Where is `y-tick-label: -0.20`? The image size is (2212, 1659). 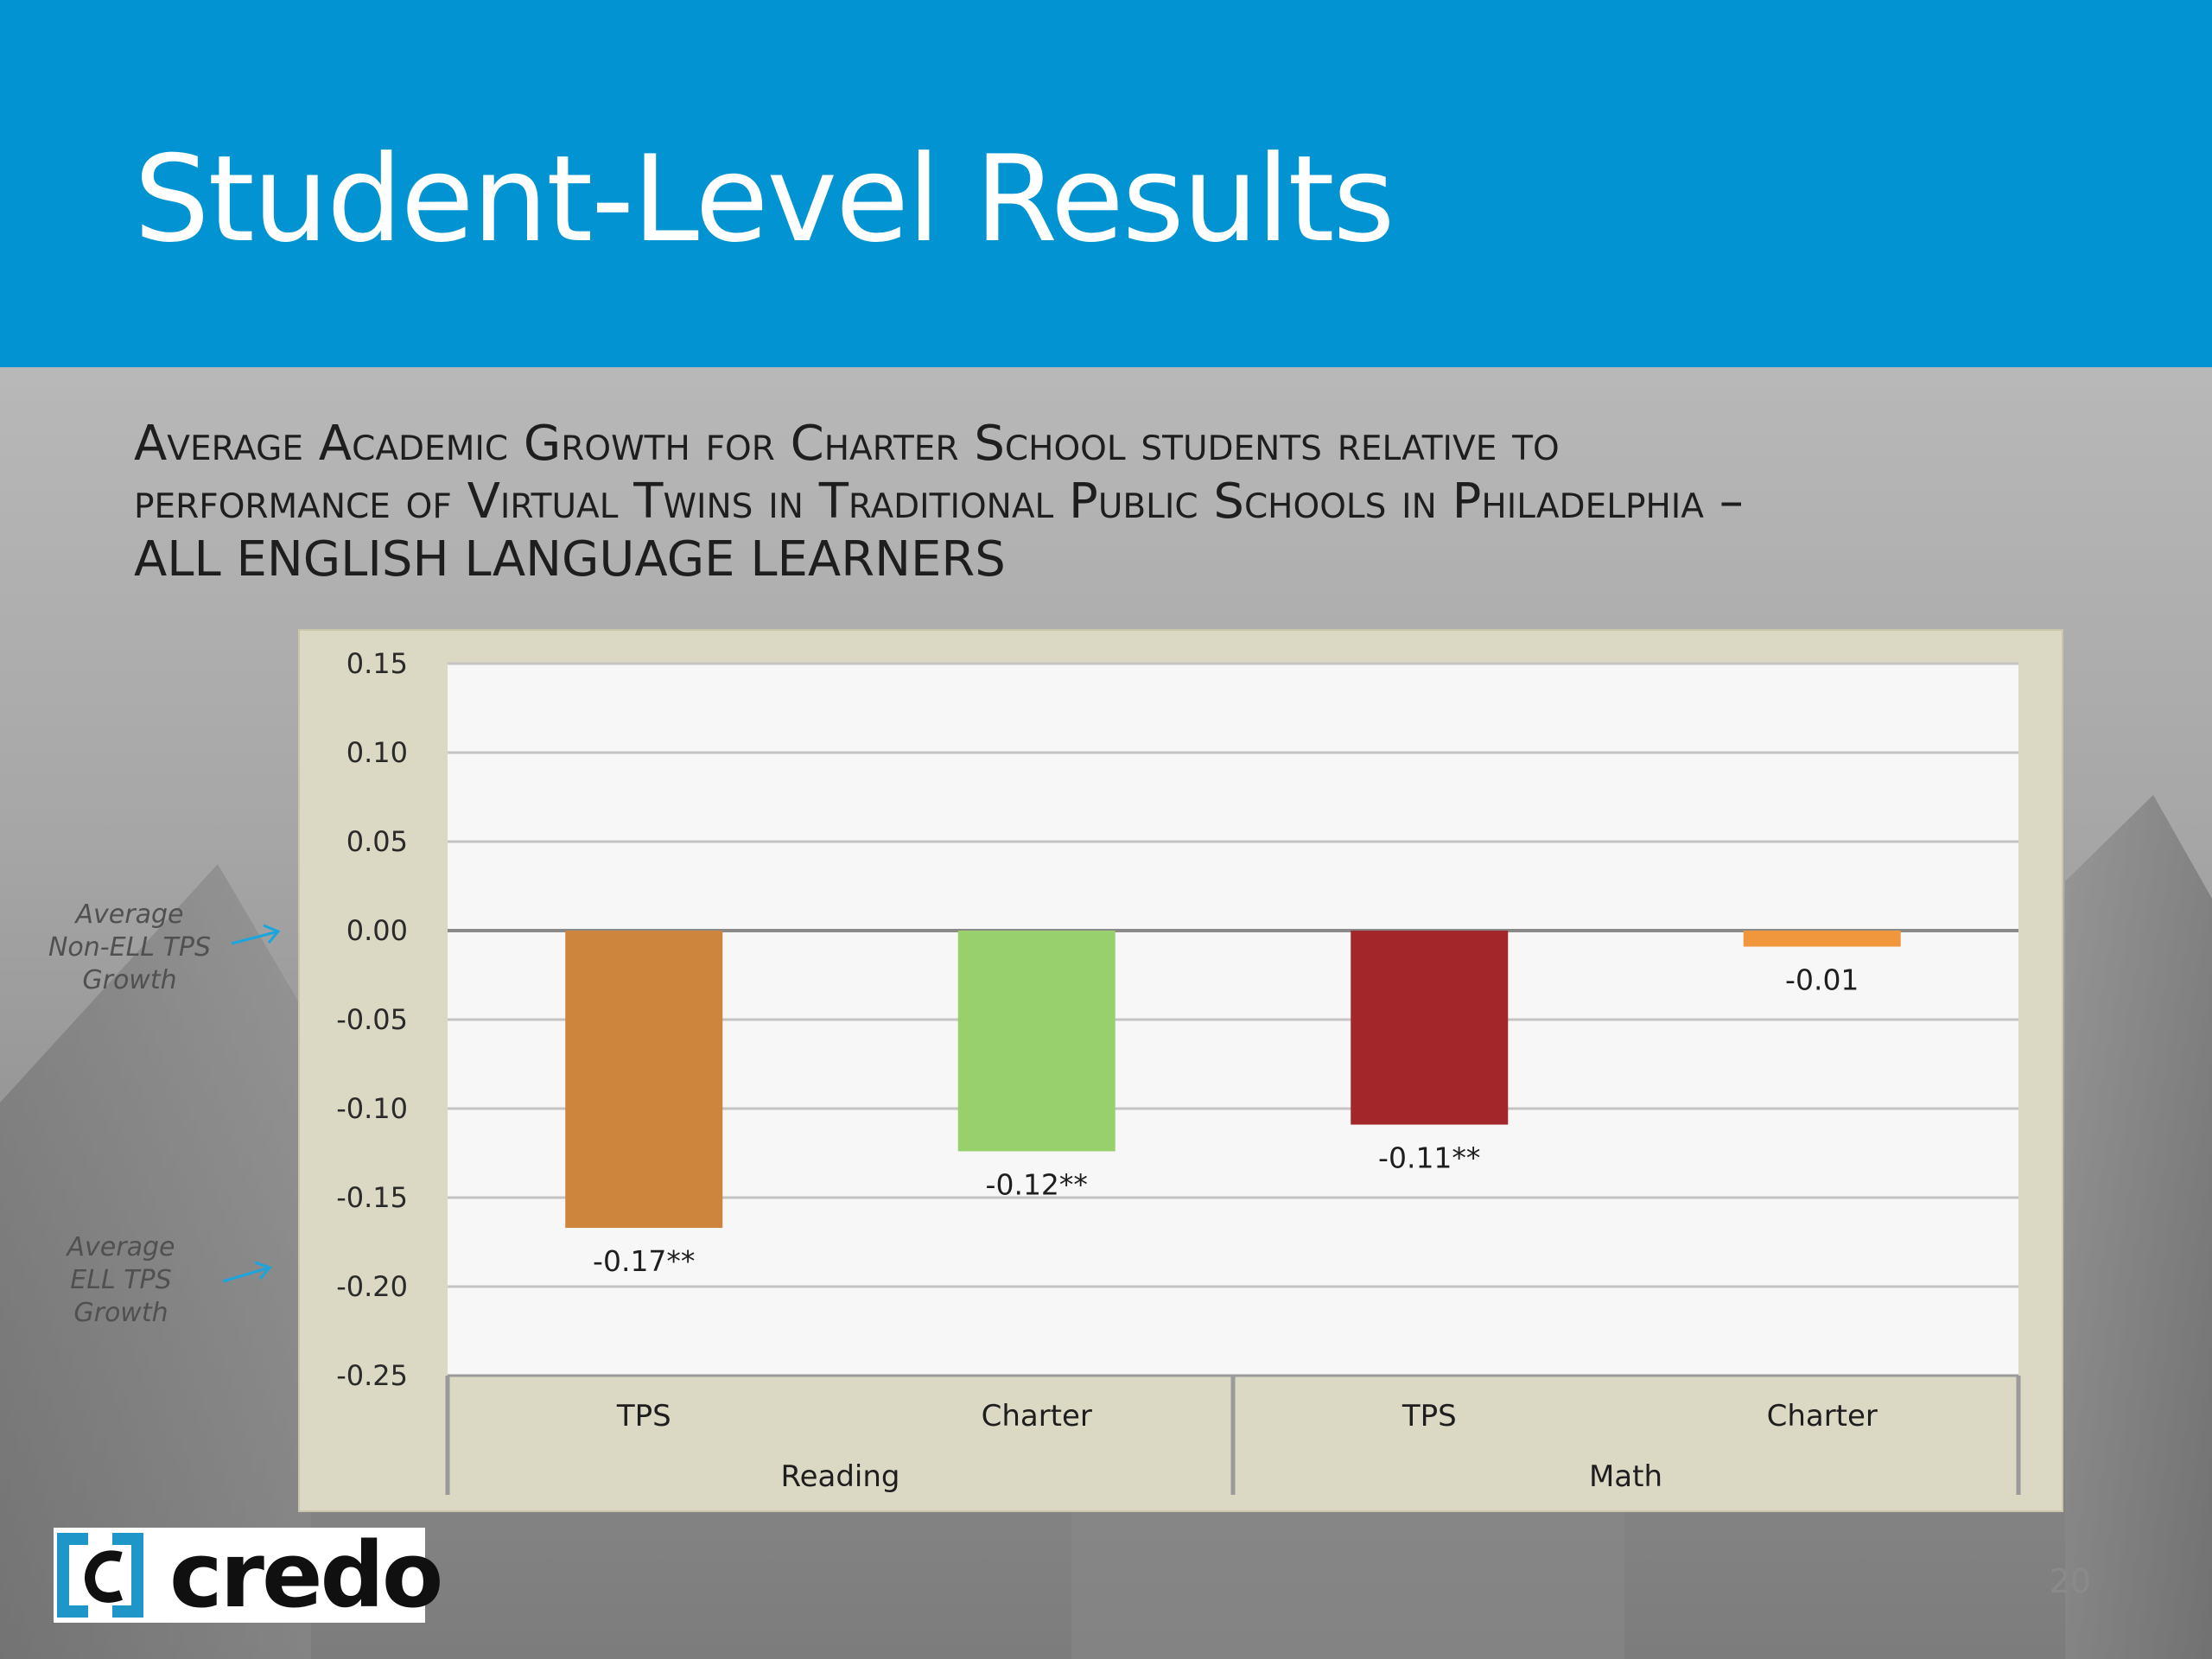
y-tick-label: -0.20 is located at coordinates (372, 1286).